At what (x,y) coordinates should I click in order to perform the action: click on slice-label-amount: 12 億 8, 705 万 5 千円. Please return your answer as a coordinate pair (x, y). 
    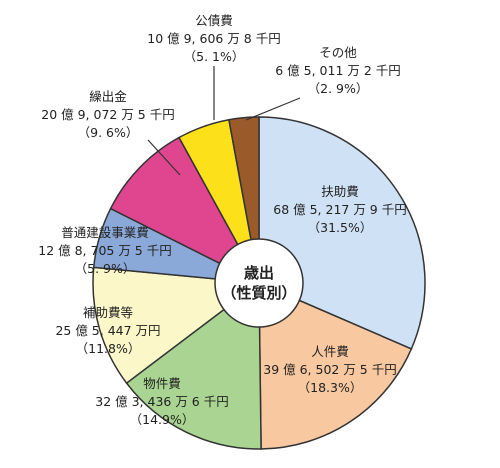
    Looking at the image, I should click on (104, 250).